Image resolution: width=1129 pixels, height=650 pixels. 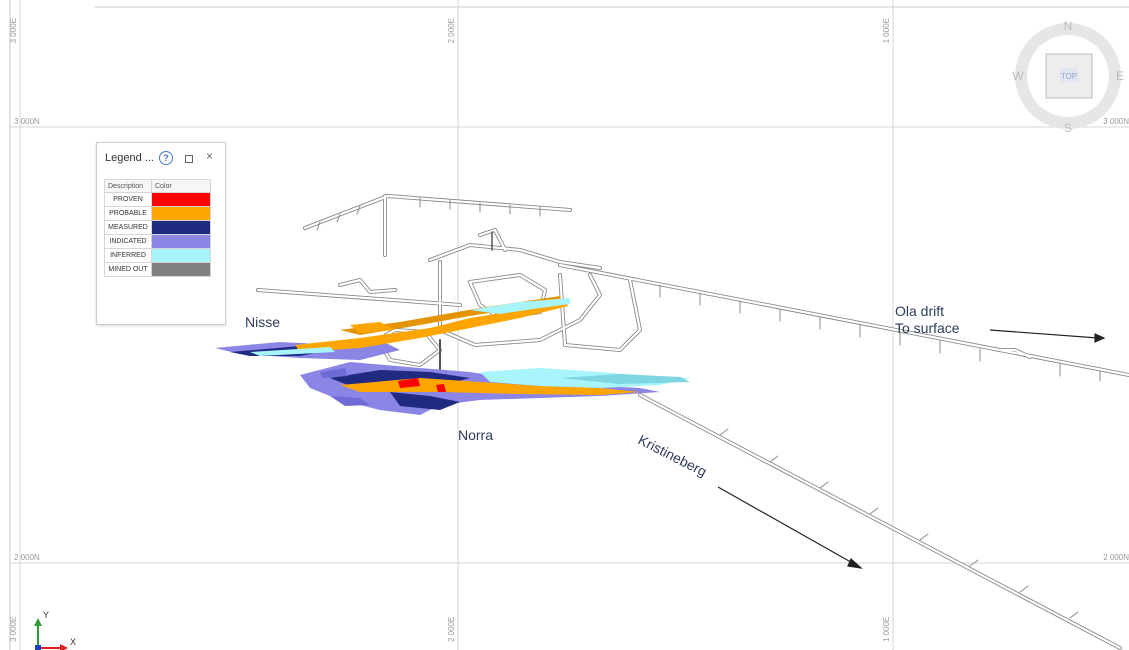 What do you see at coordinates (451, 629) in the screenshot?
I see `grid-label-bottom-2: 2 000E` at bounding box center [451, 629].